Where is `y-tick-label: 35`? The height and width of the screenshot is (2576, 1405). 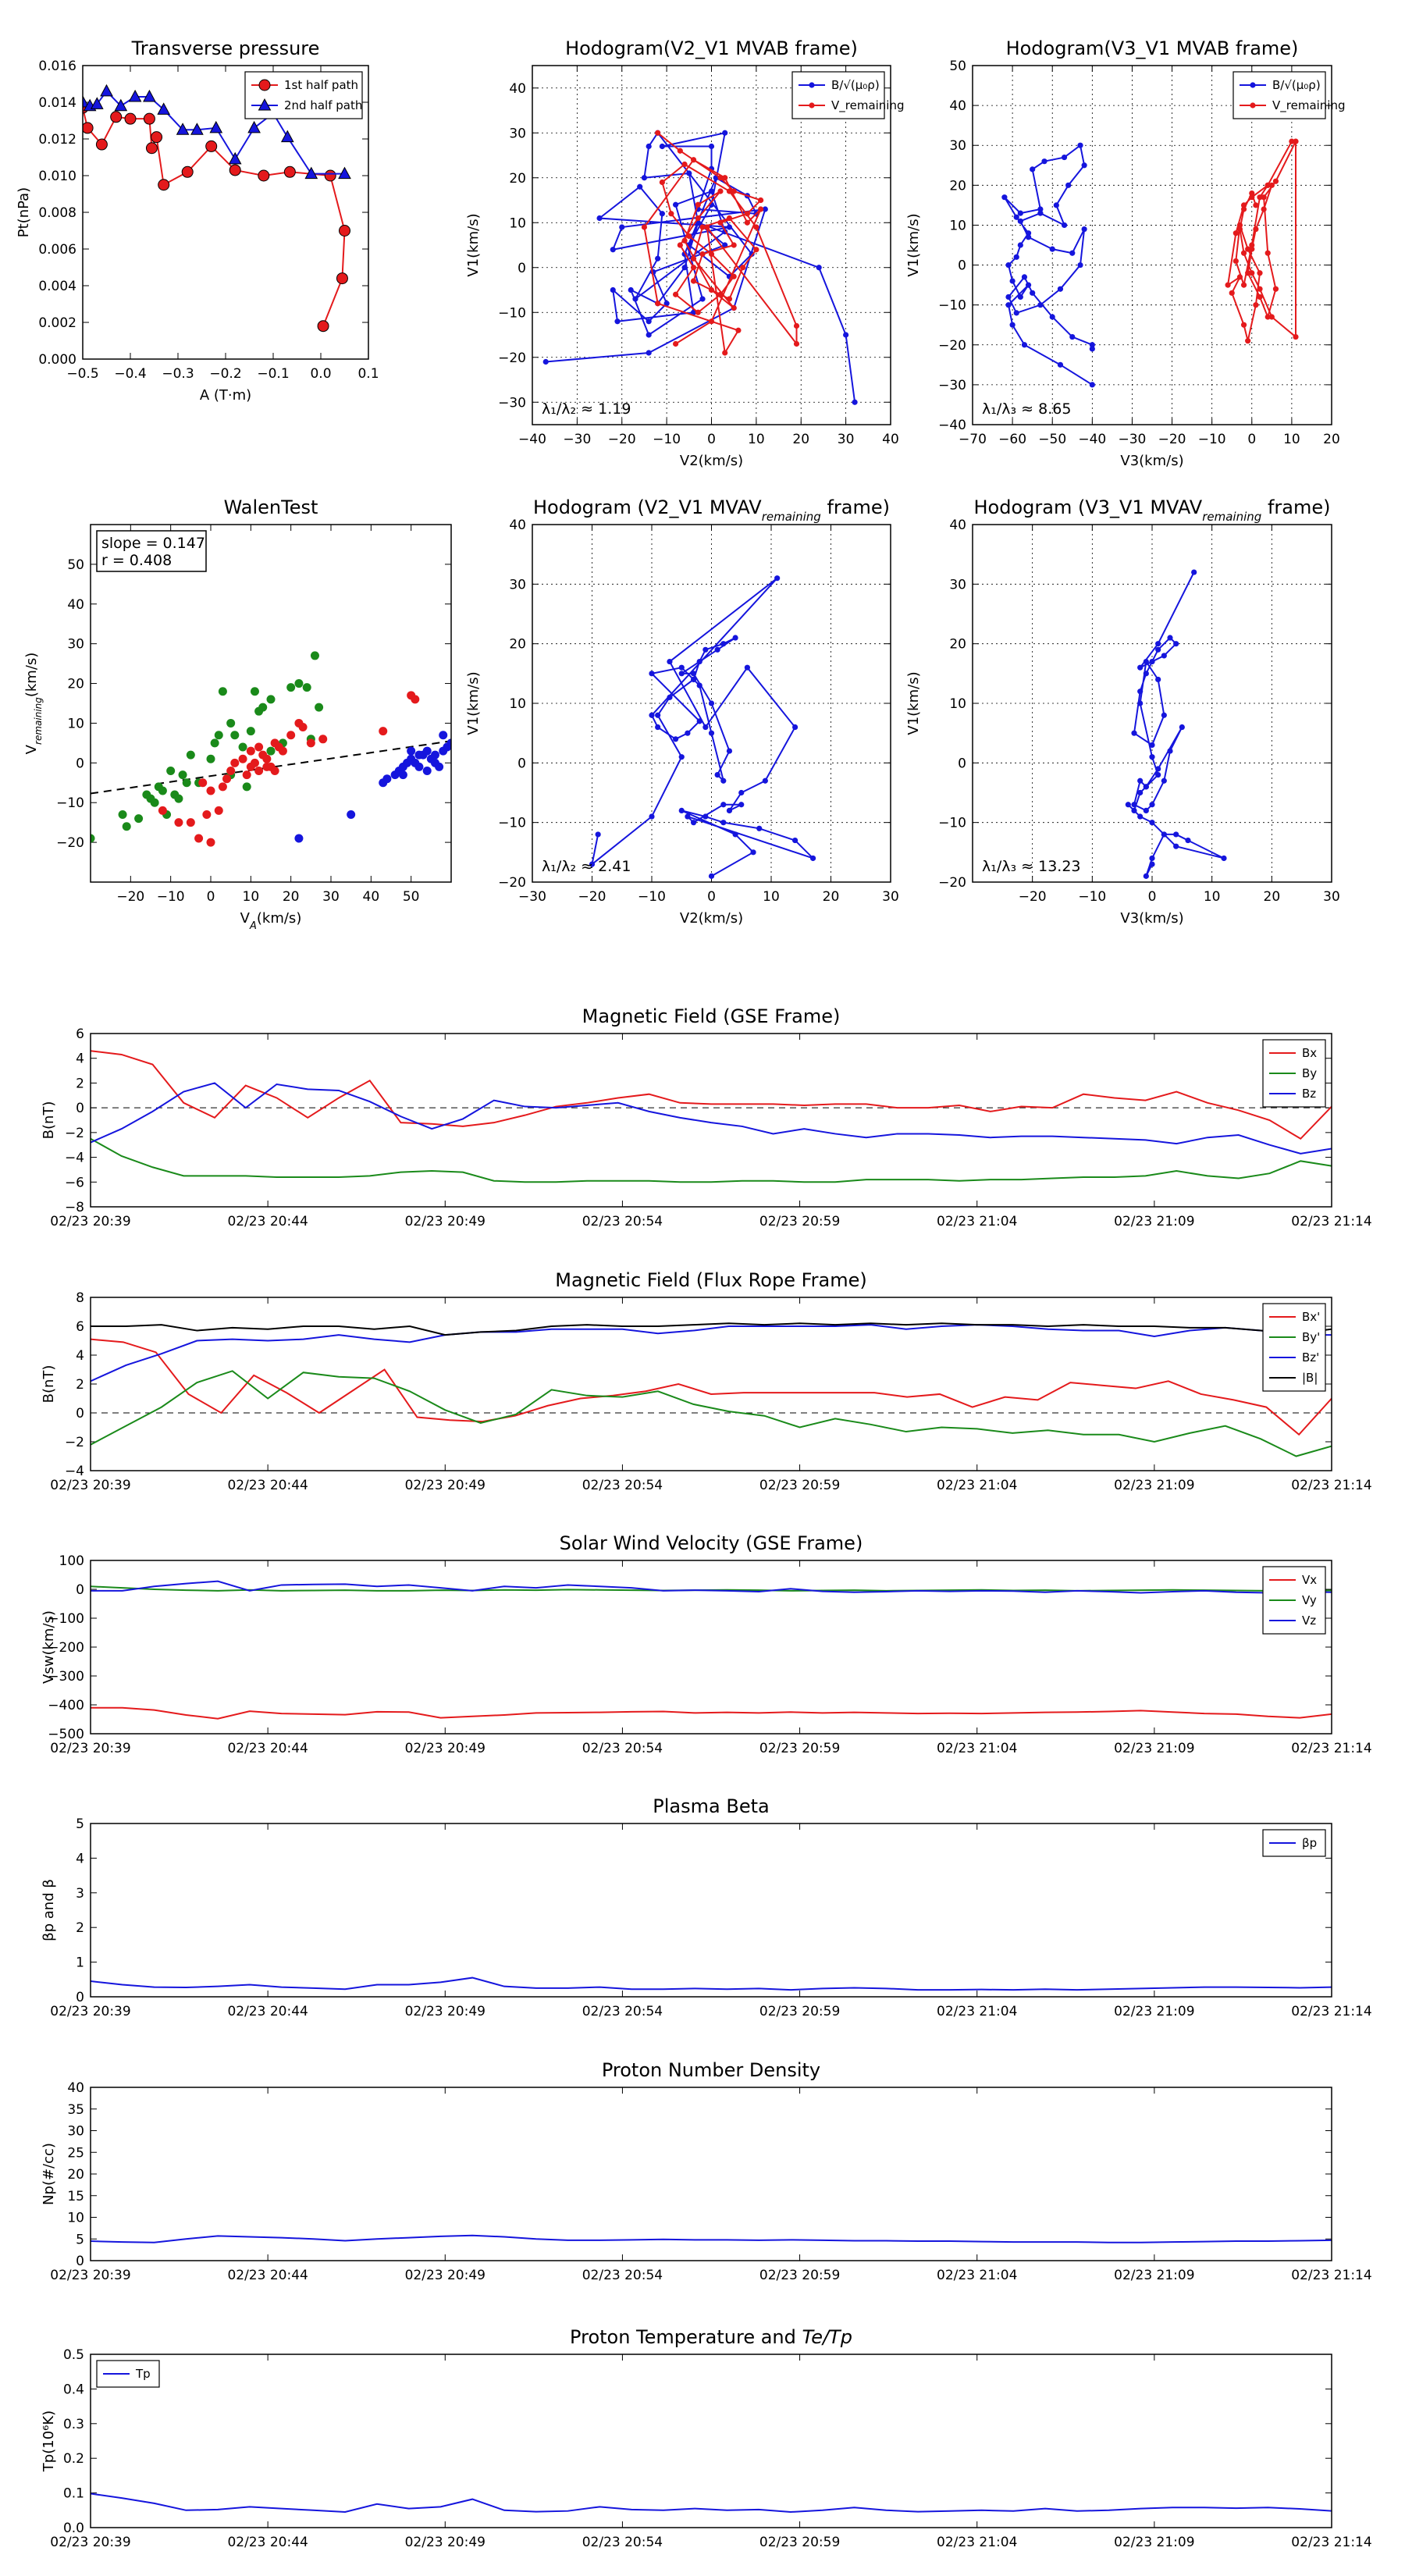 y-tick-label: 35 is located at coordinates (76, 2110).